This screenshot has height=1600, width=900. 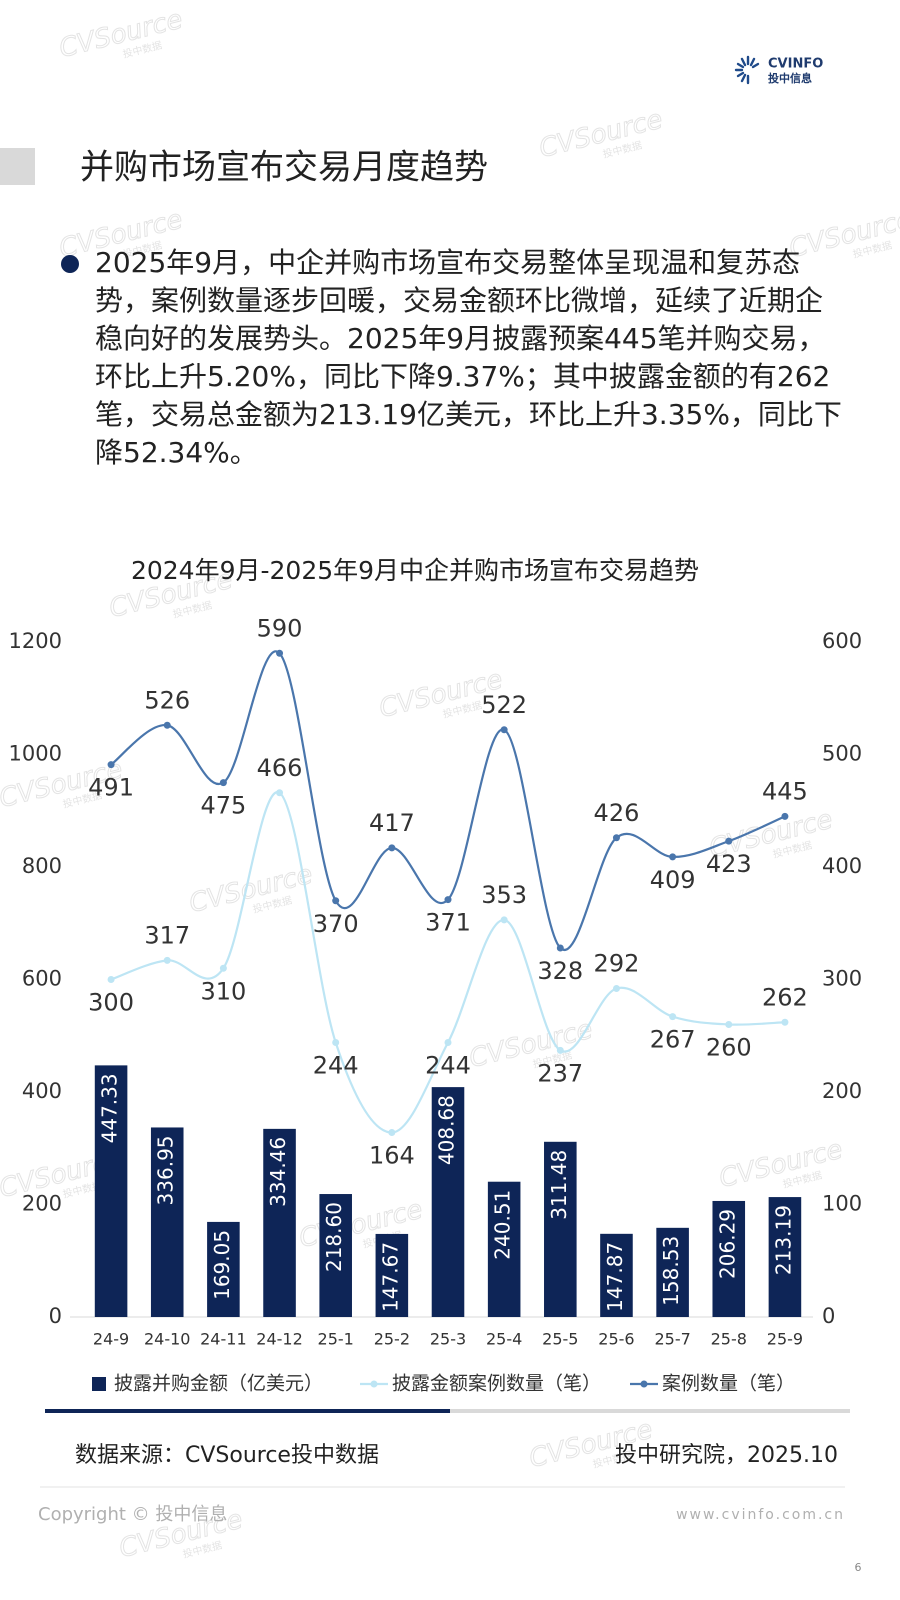 I want to click on legend-key, so click(x=99, y=1384).